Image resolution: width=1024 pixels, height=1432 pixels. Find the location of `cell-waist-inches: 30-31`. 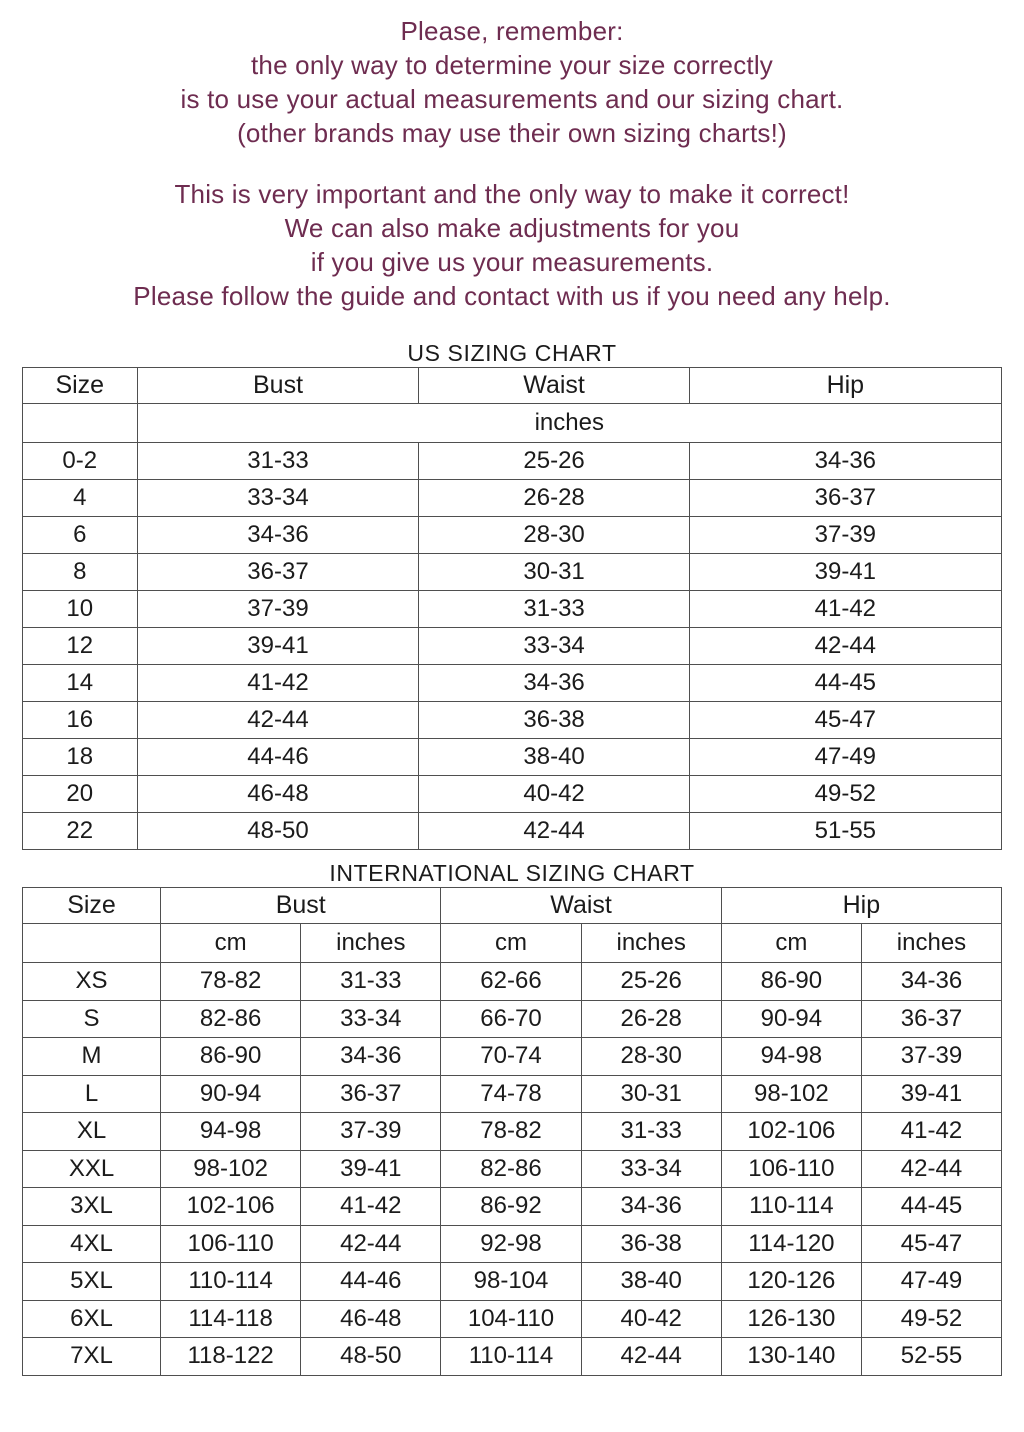

cell-waist-inches: 30-31 is located at coordinates (651, 1093).